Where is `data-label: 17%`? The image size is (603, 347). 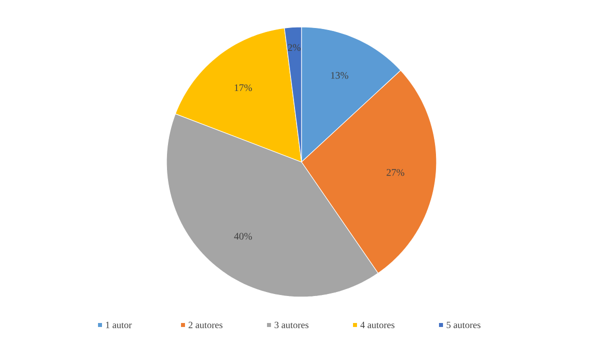
data-label: 17% is located at coordinates (243, 88).